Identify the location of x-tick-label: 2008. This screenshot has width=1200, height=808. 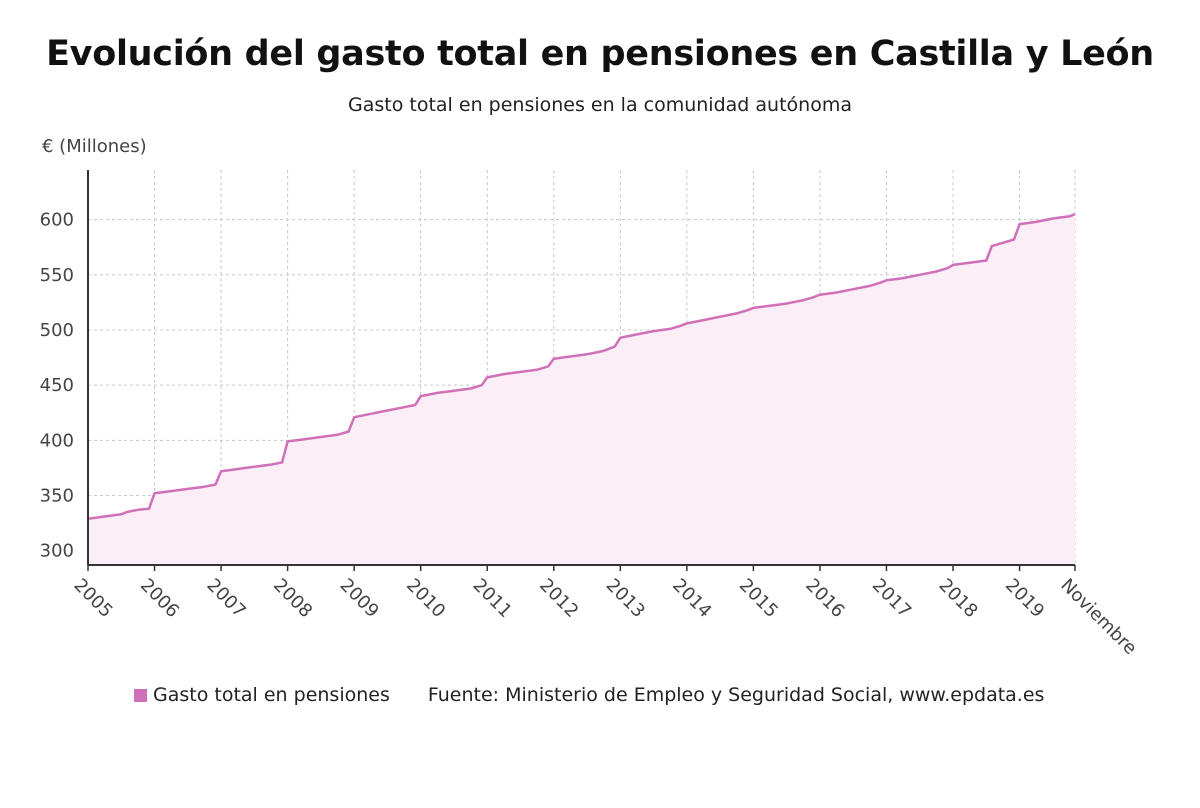
(292, 598).